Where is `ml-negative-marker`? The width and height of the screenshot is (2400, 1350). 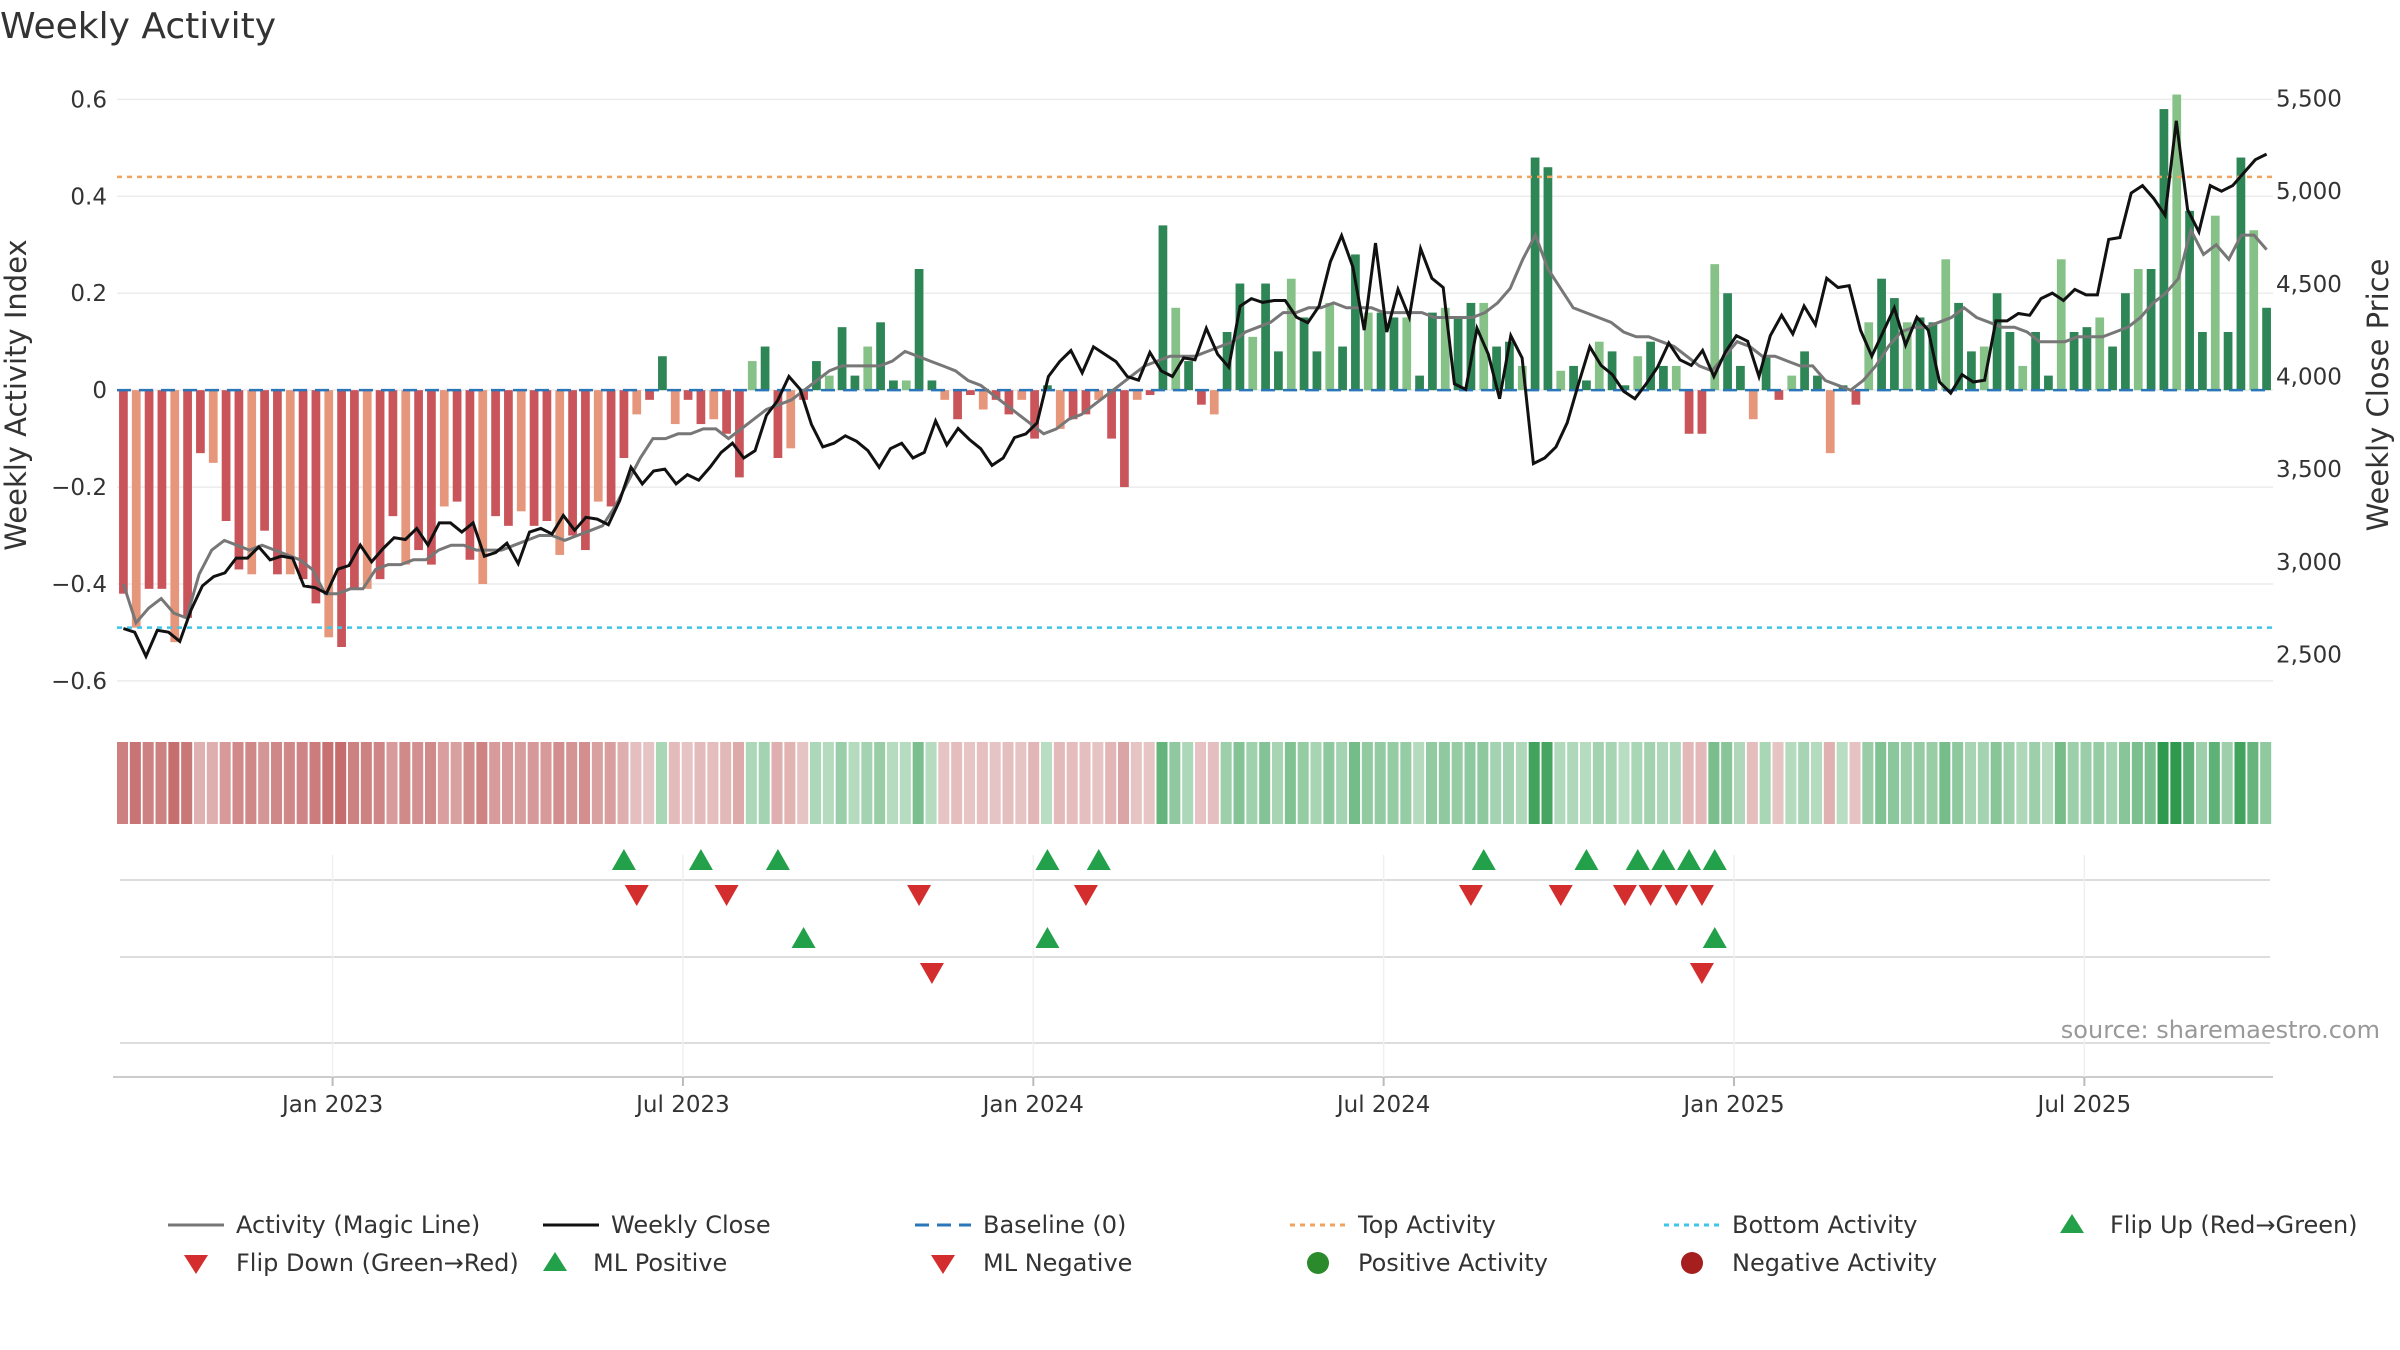
ml-negative-marker is located at coordinates (1701, 973).